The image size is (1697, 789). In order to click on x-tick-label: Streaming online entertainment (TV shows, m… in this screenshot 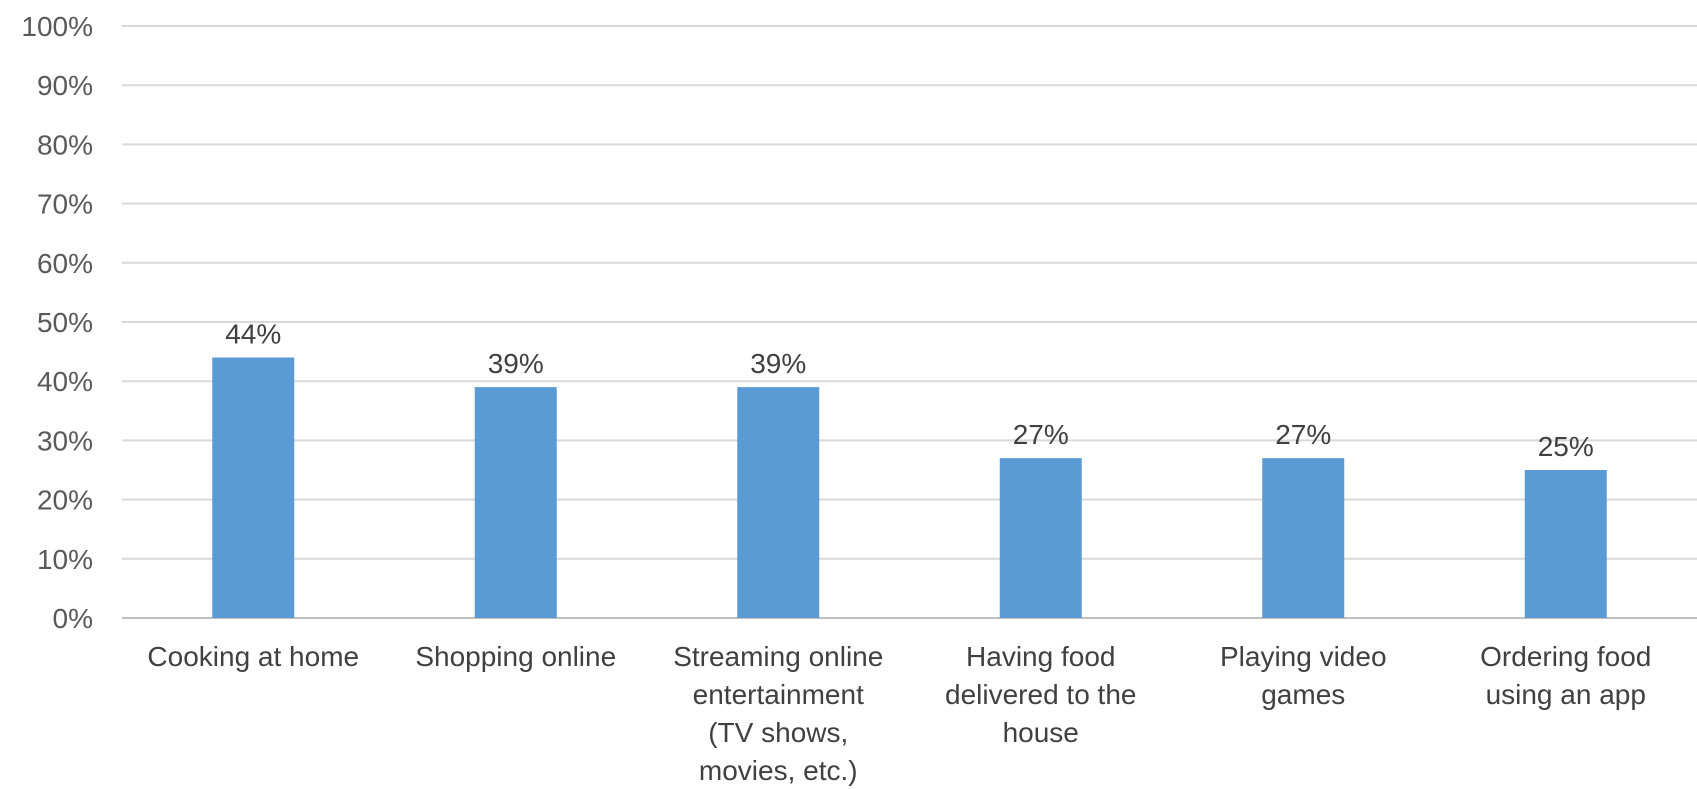, I will do `click(778, 713)`.